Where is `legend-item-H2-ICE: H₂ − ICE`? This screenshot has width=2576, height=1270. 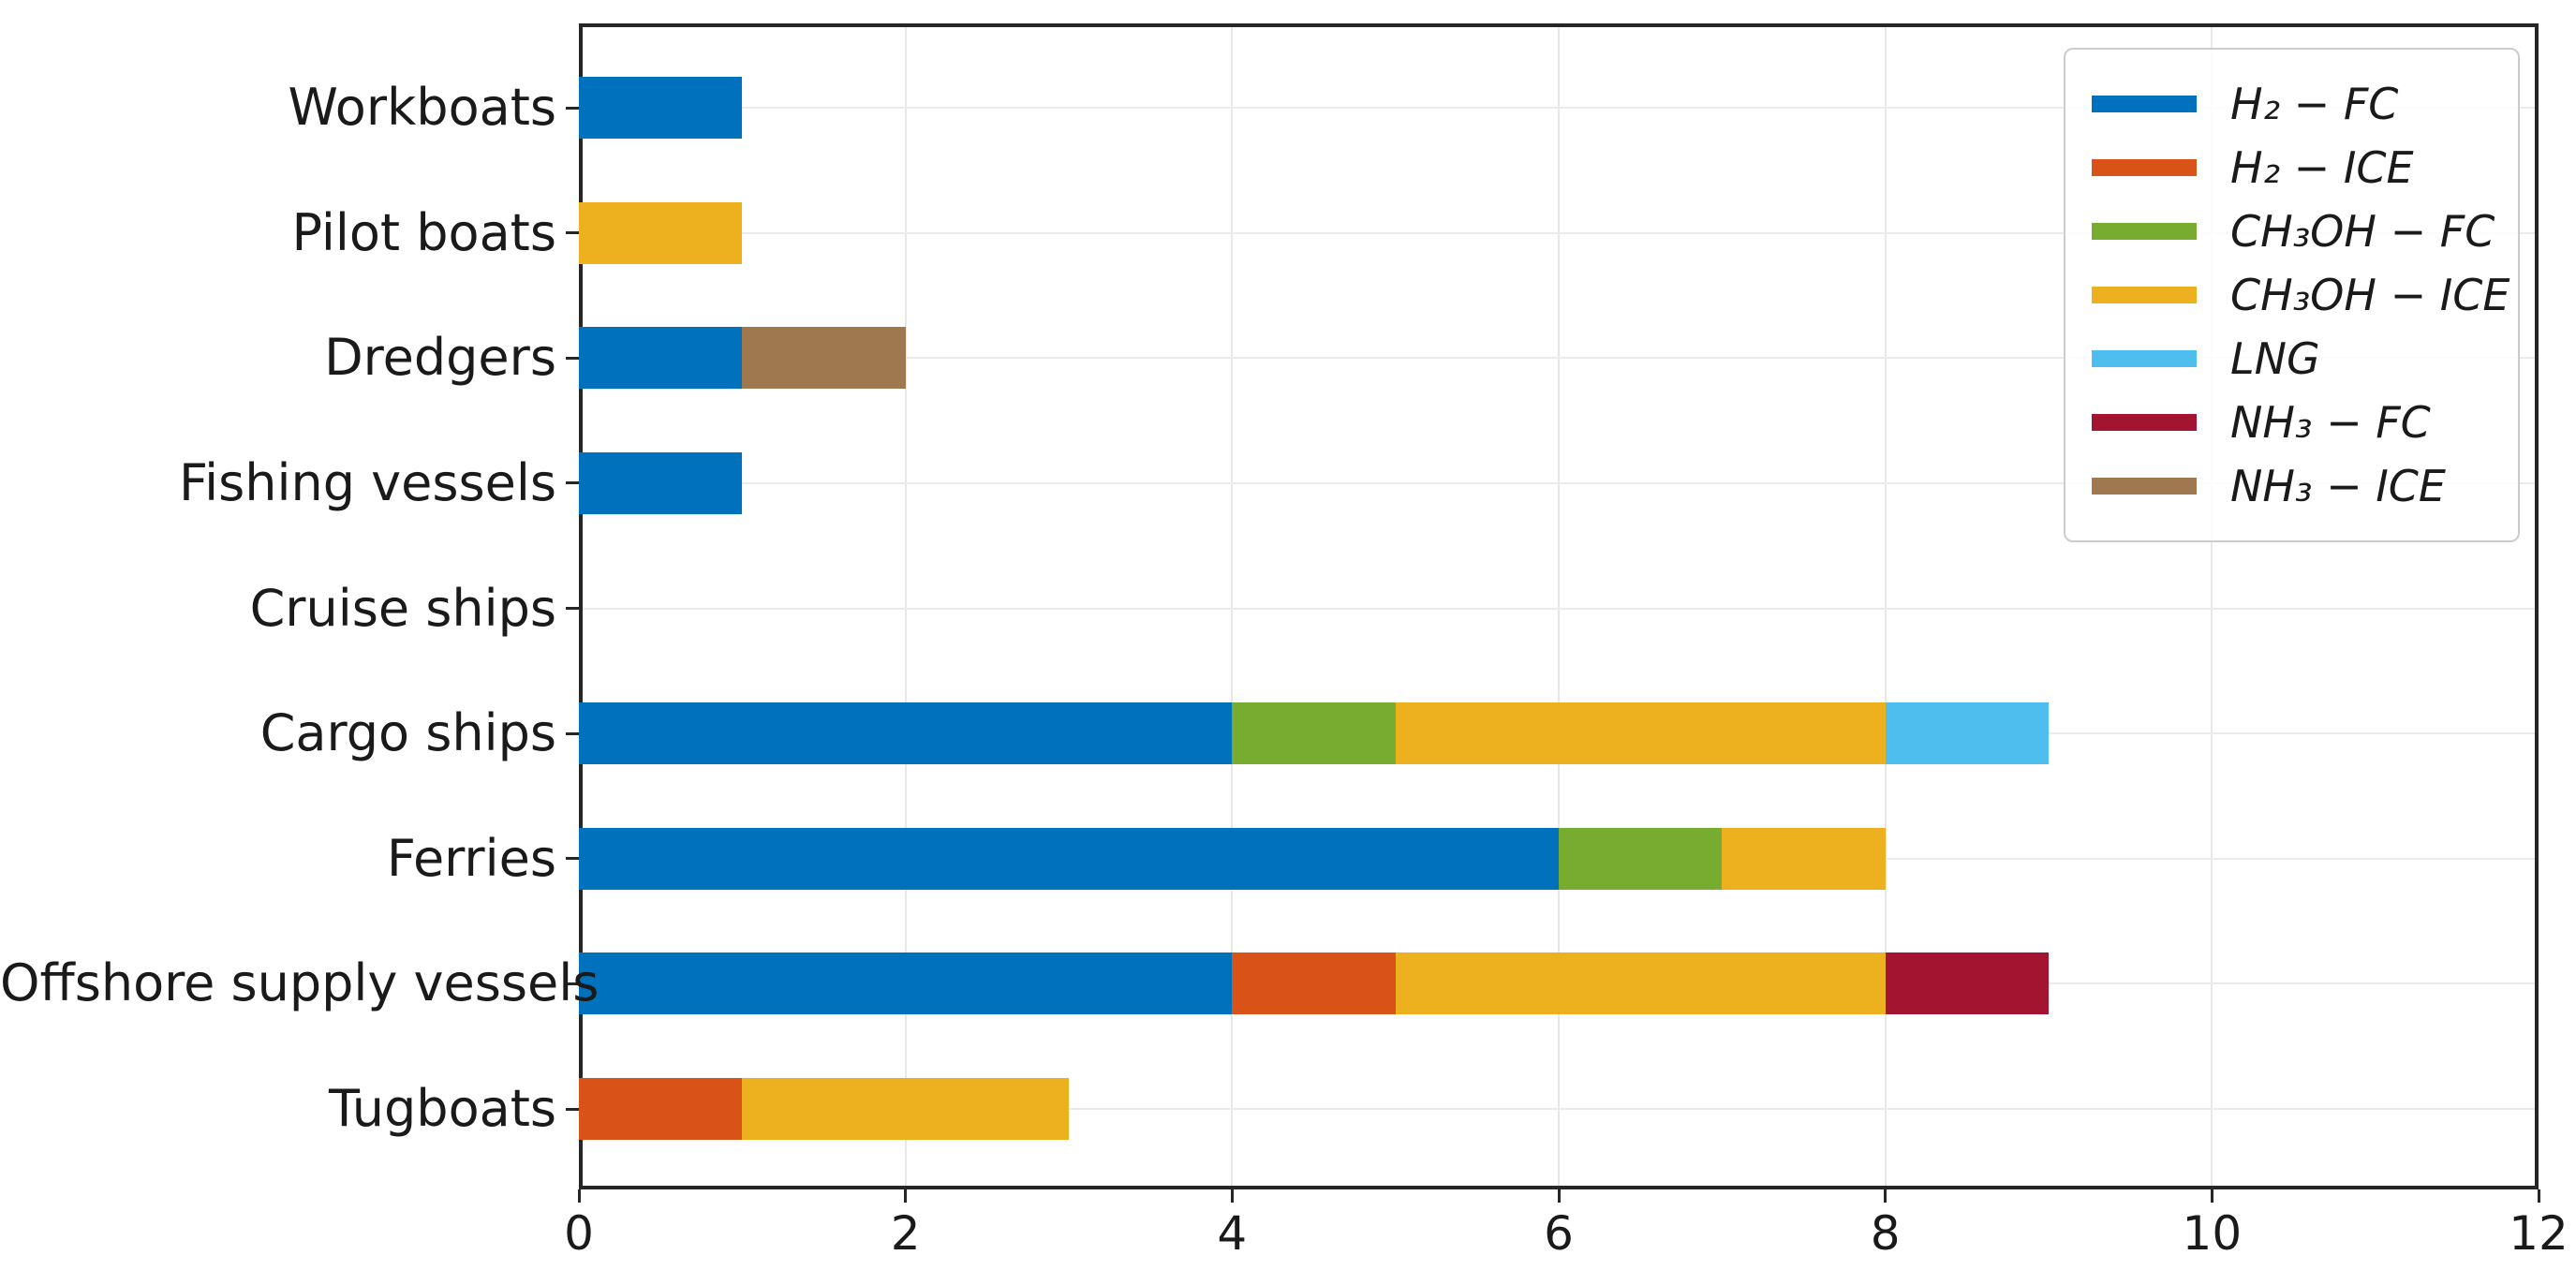
legend-item-H2-ICE: H₂ − ICE is located at coordinates (2292, 168).